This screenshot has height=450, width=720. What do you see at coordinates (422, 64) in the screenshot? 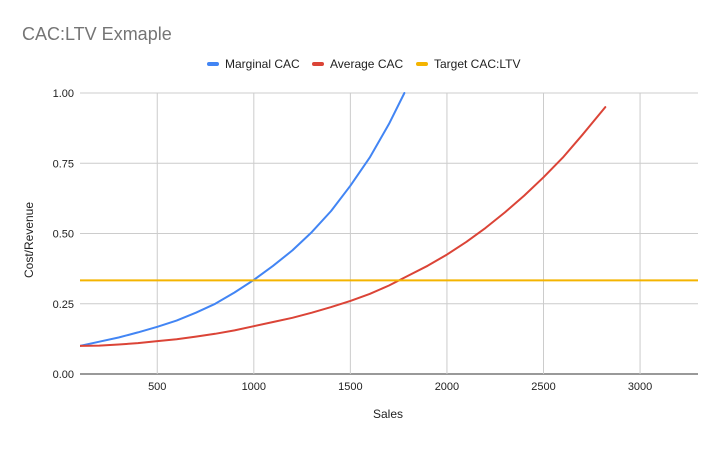
I see `legend-swatch-target-cac-ltv` at bounding box center [422, 64].